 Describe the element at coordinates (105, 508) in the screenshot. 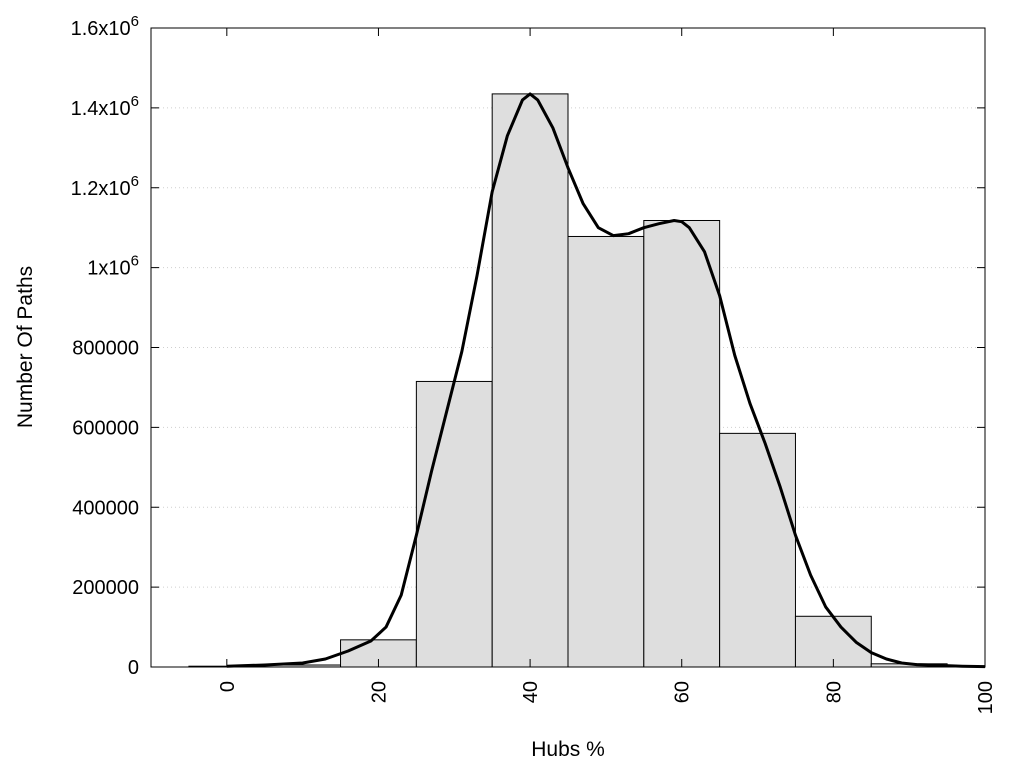

I see `y-tick-label: 400000` at that location.